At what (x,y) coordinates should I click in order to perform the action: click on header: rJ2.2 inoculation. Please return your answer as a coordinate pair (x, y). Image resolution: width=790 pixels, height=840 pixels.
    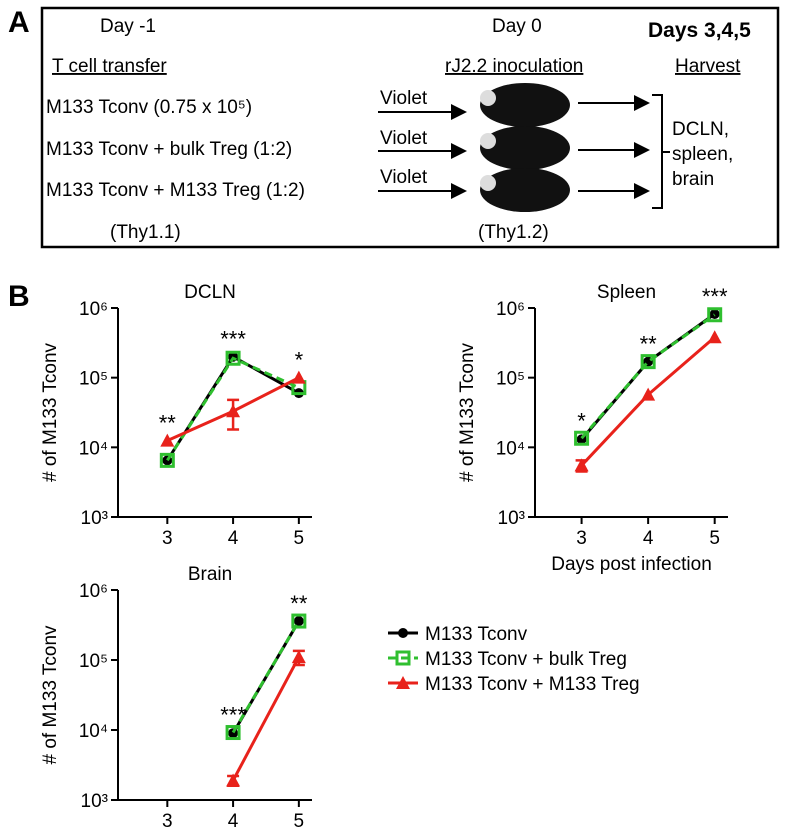
    Looking at the image, I should click on (514, 66).